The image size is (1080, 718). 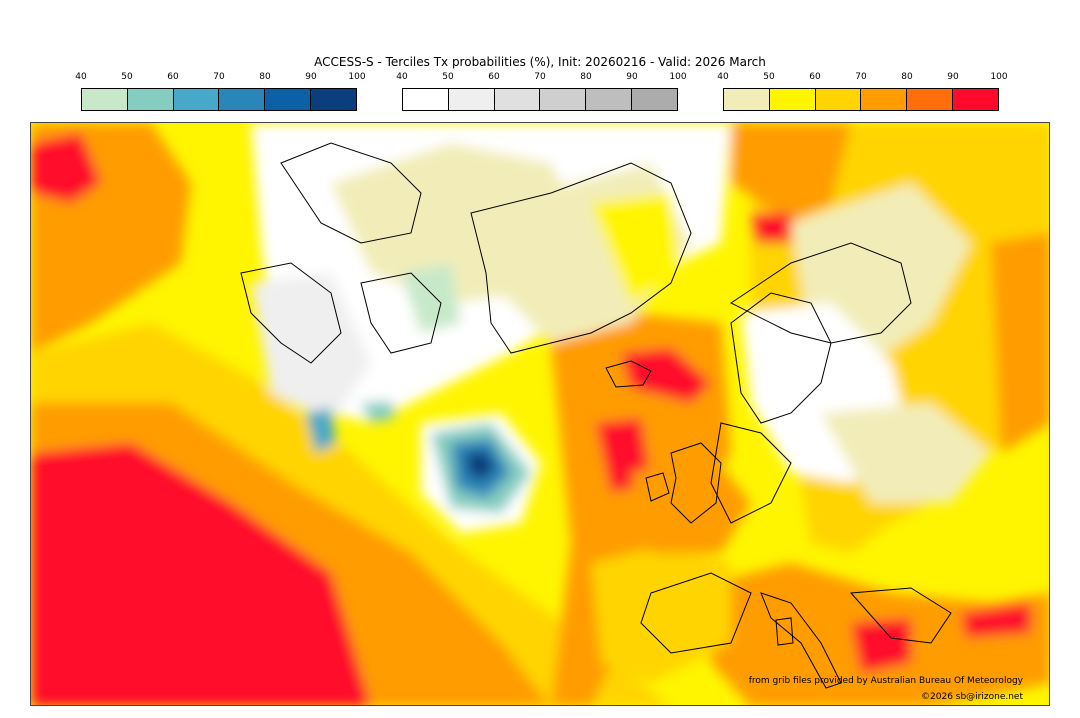 I want to click on colorbar-near-normal, so click(x=540, y=99).